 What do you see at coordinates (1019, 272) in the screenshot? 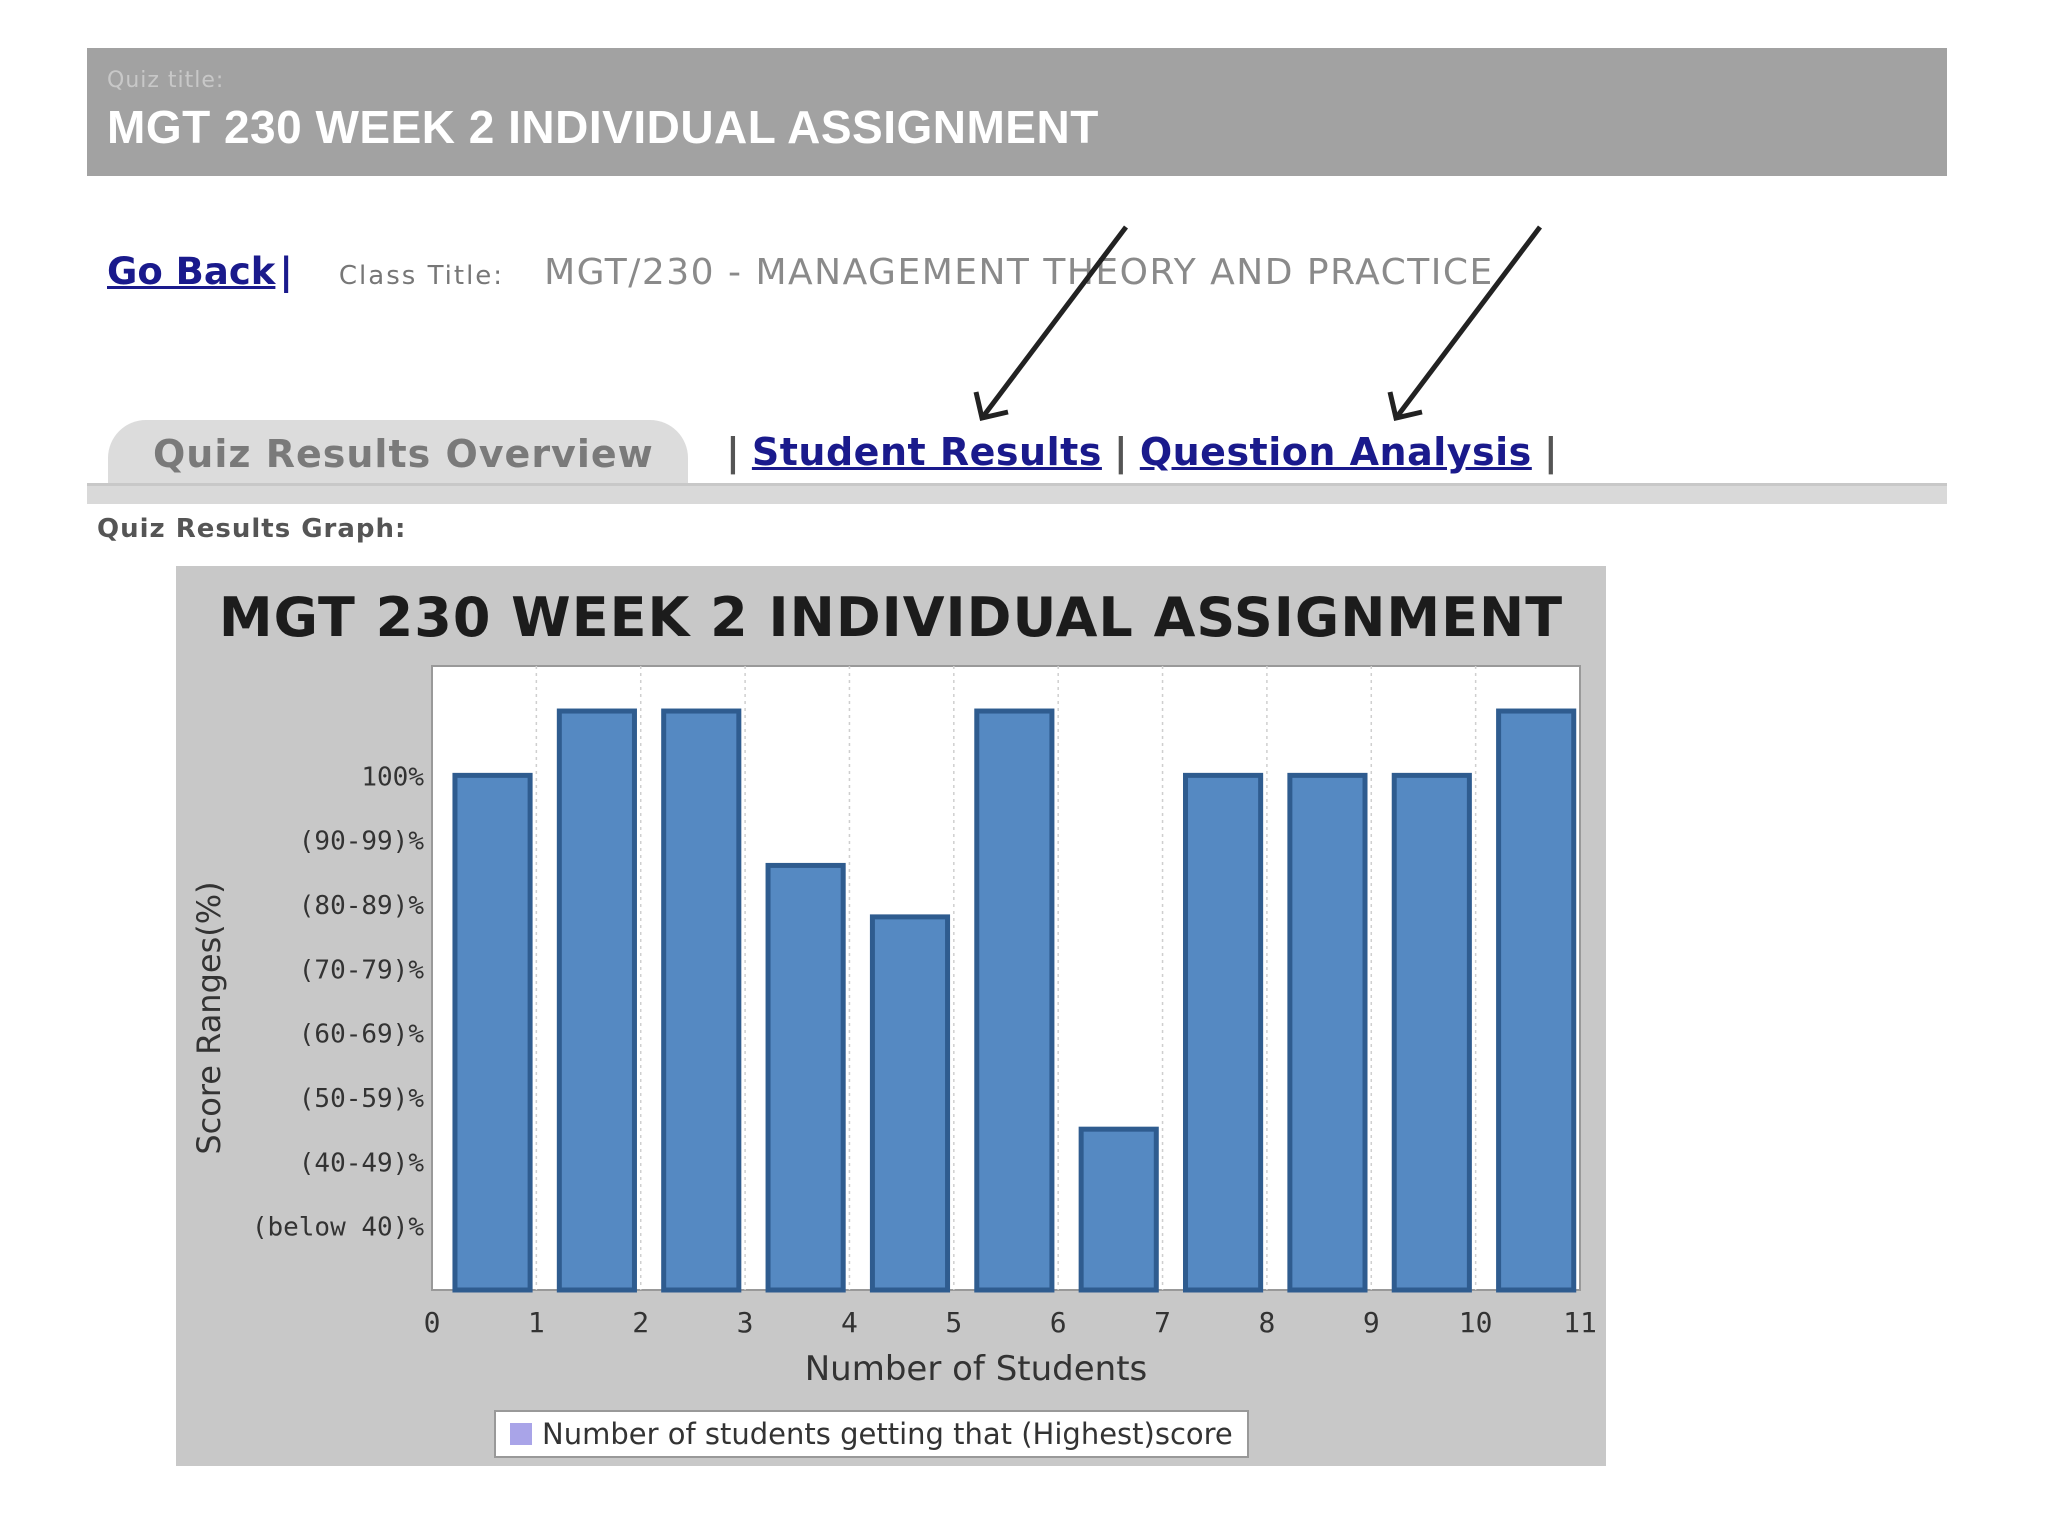
I see `class-title-value: MGT/230 - MANAGEMENT THEORY AND PRACTICE` at bounding box center [1019, 272].